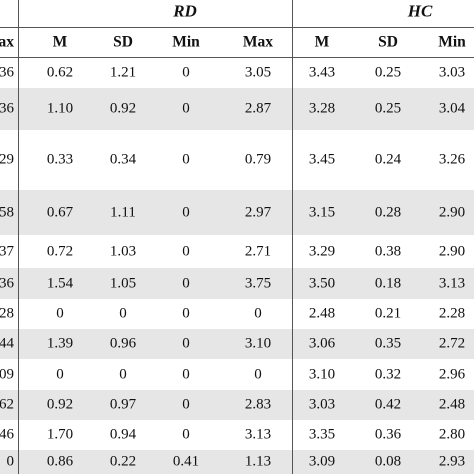 The image size is (474, 474). I want to click on table-cell: 0.72, so click(60, 251).